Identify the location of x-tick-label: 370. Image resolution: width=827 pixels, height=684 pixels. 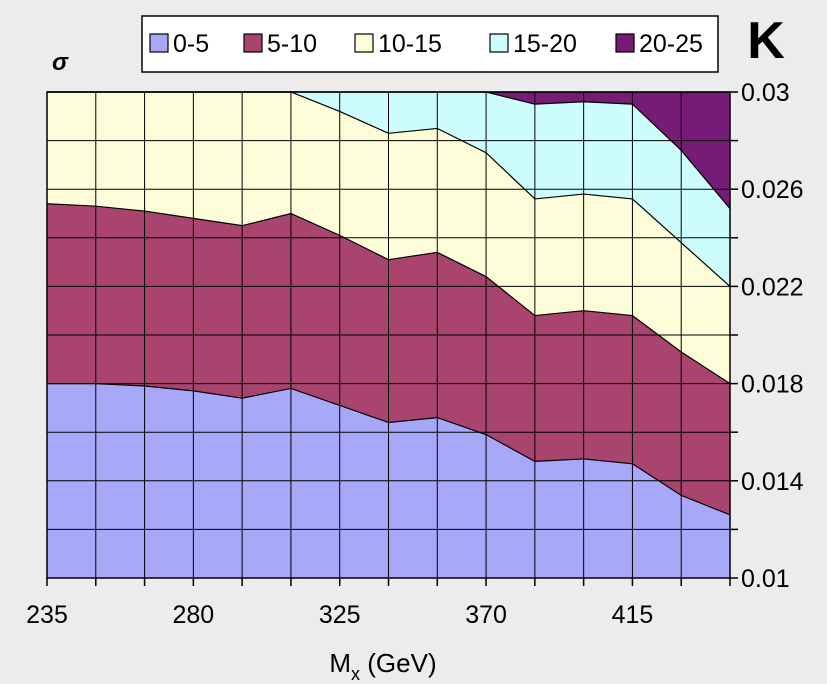
(486, 615).